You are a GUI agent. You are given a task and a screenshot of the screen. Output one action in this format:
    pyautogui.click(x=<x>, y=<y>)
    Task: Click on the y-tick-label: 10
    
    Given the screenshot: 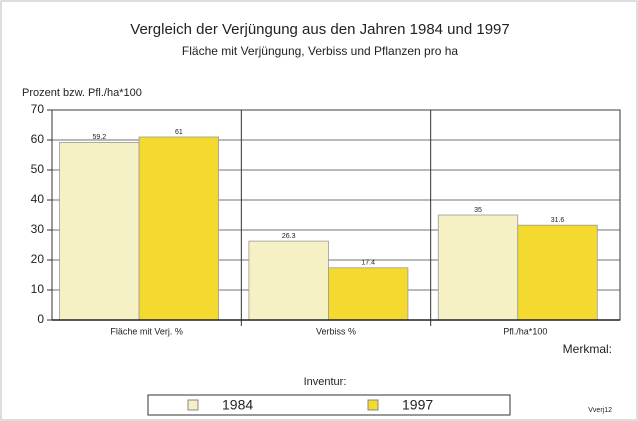 What is the action you would take?
    pyautogui.click(x=38, y=289)
    